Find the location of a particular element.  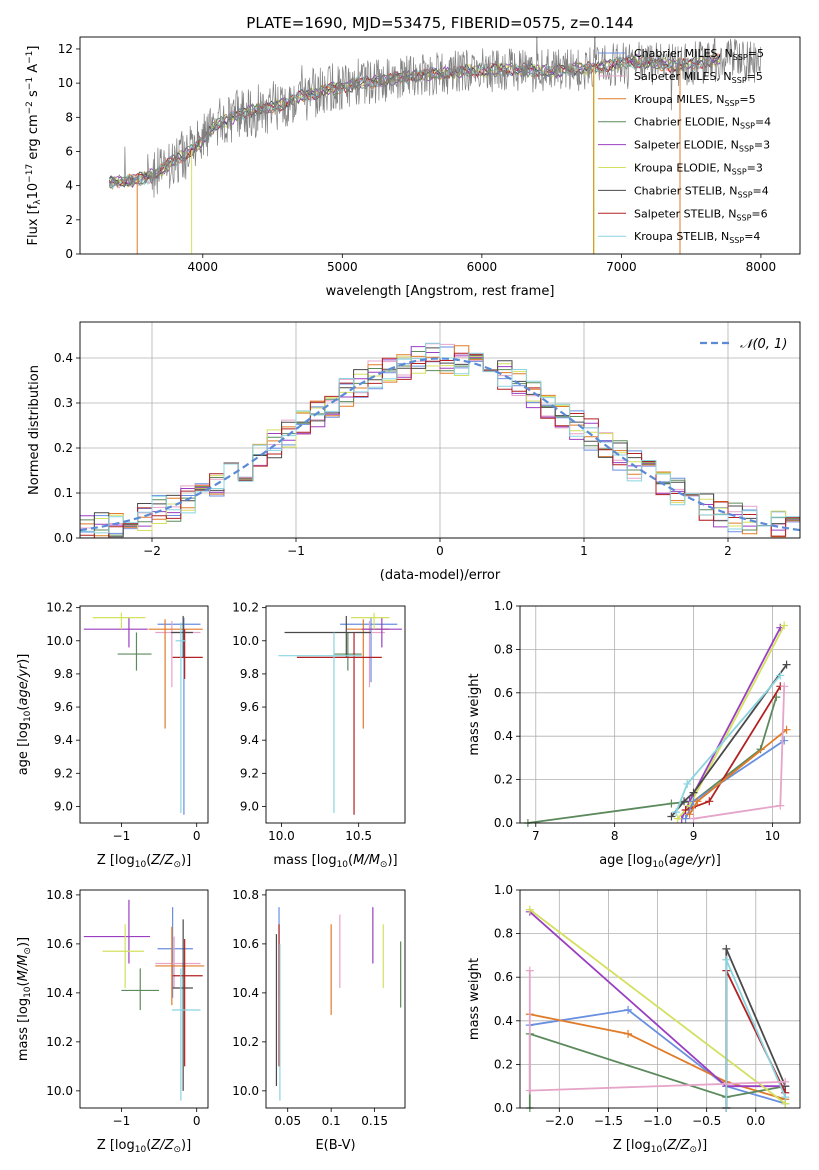

legend-entry: Chabrier MILES, NSSP=5 is located at coordinates (699, 54).